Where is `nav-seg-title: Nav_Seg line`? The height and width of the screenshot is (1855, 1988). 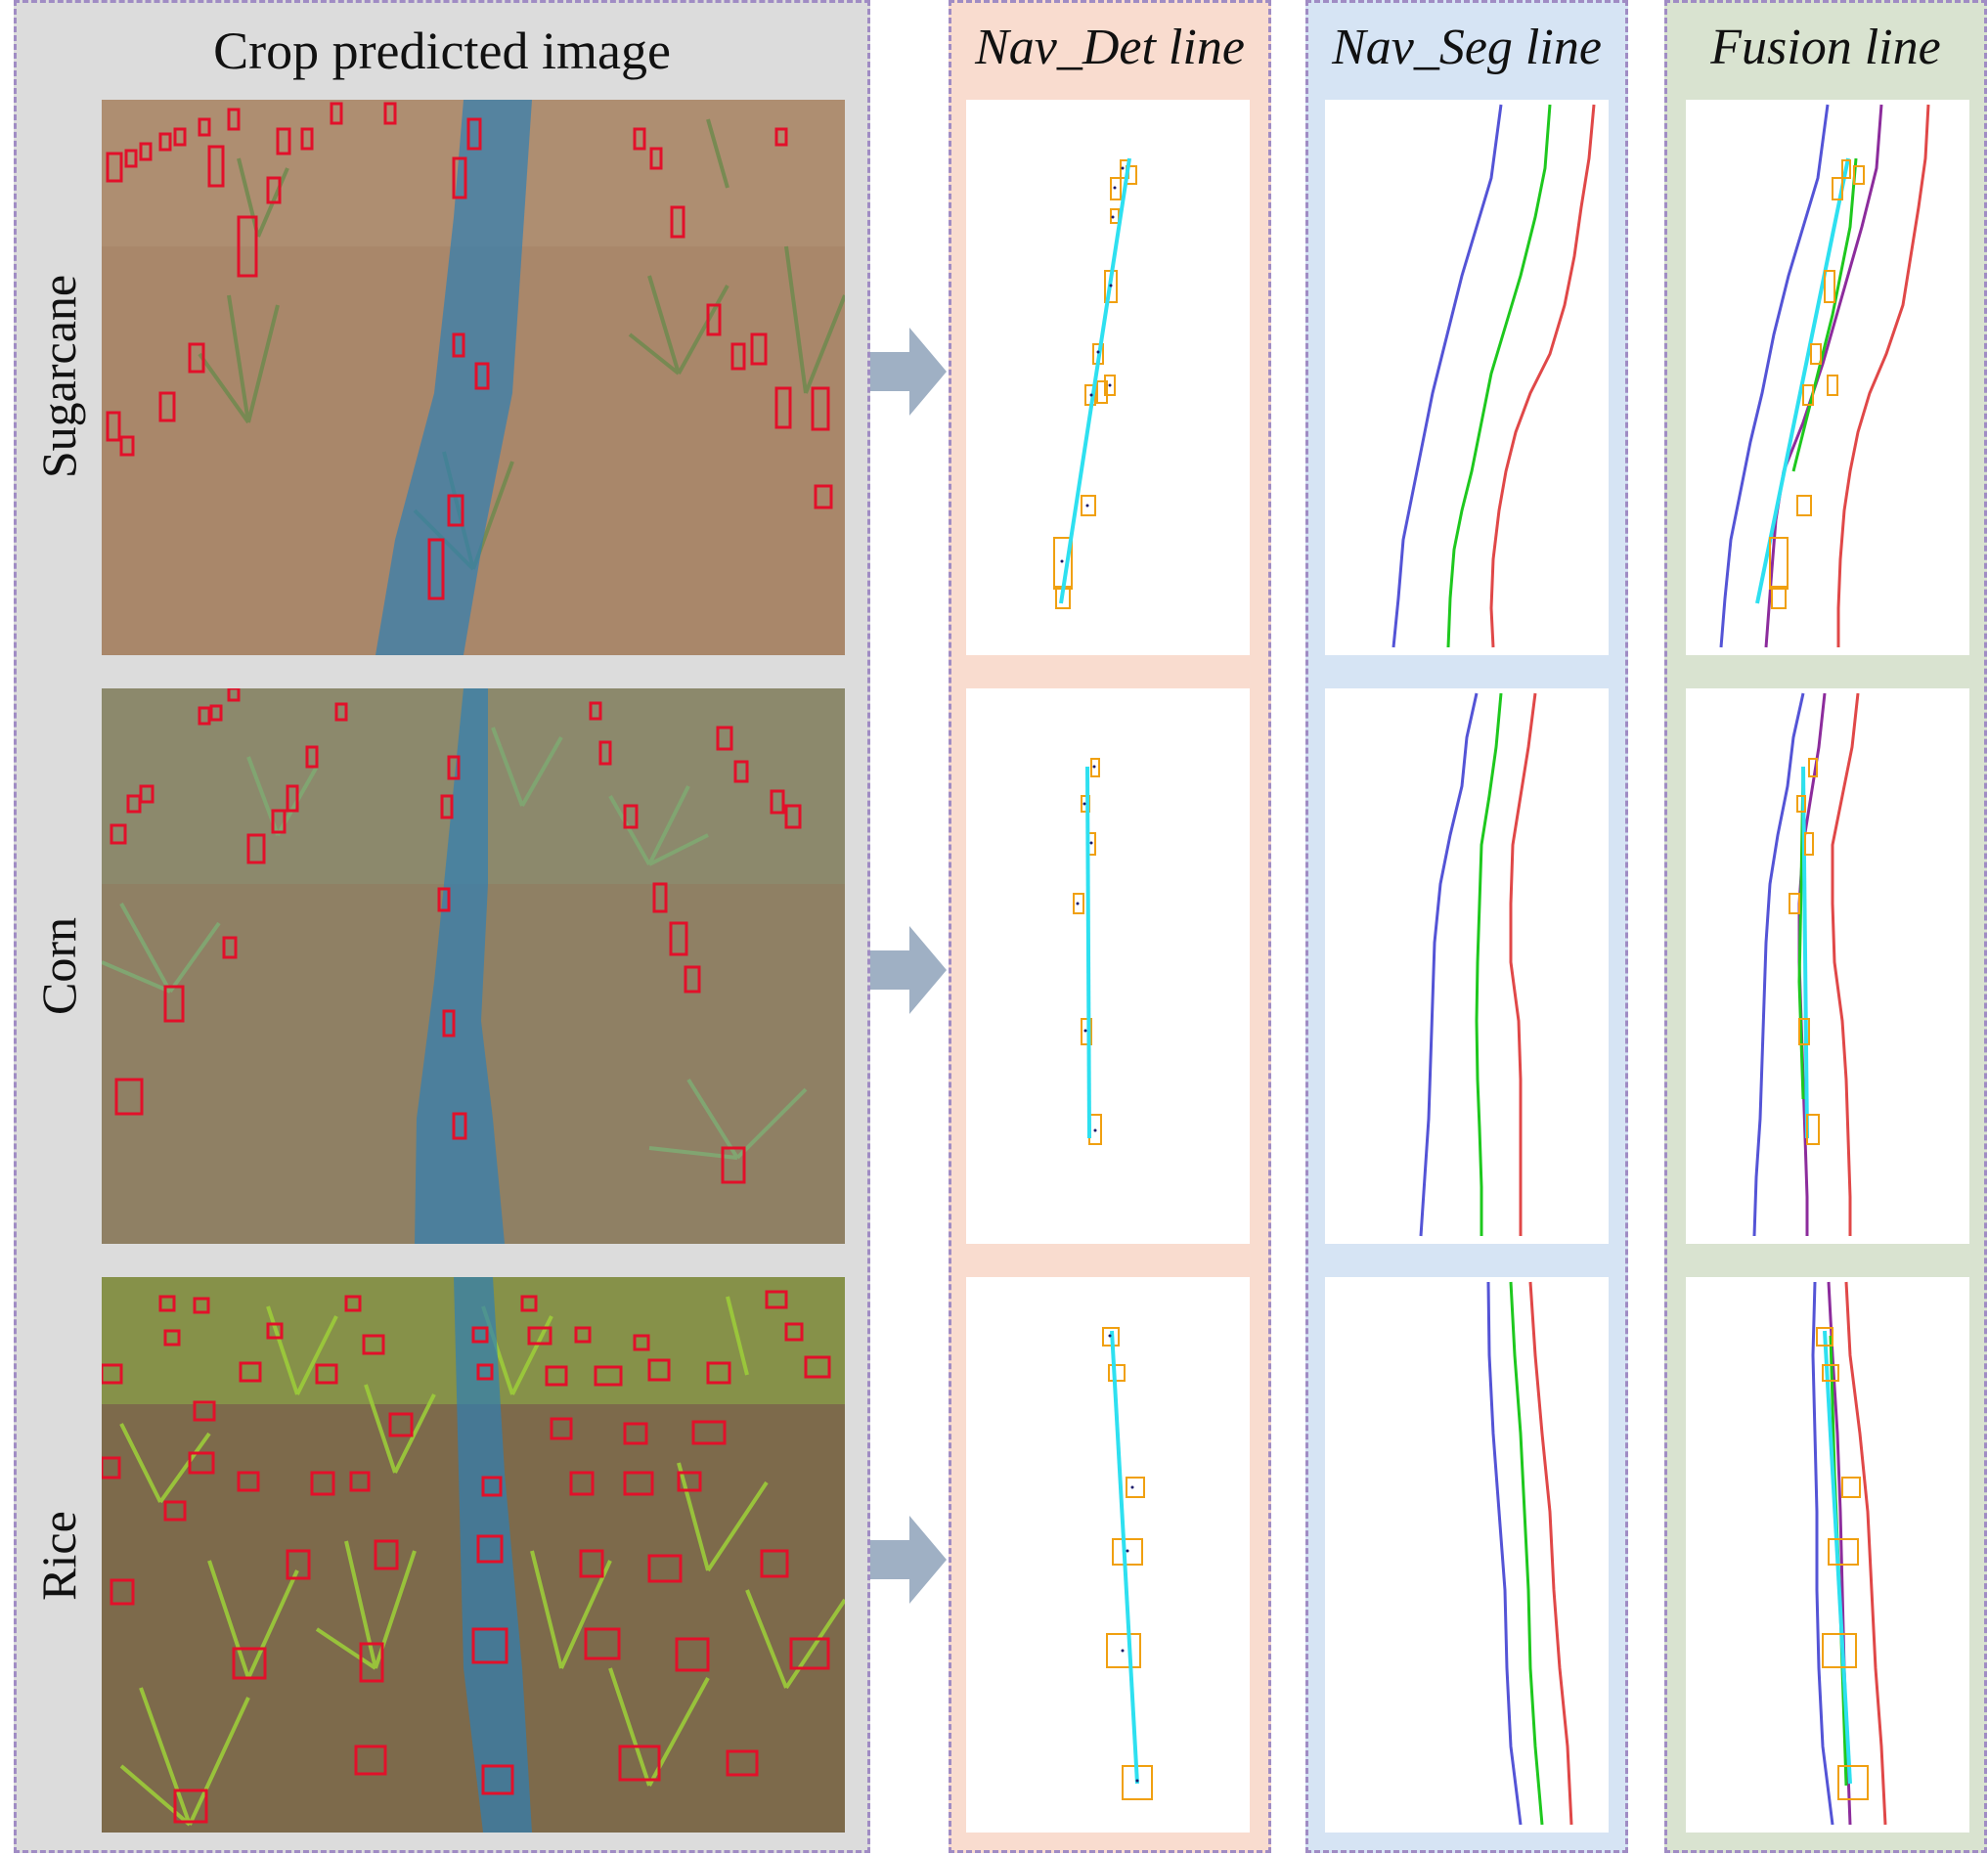
nav-seg-title: Nav_Seg line is located at coordinates (1467, 47).